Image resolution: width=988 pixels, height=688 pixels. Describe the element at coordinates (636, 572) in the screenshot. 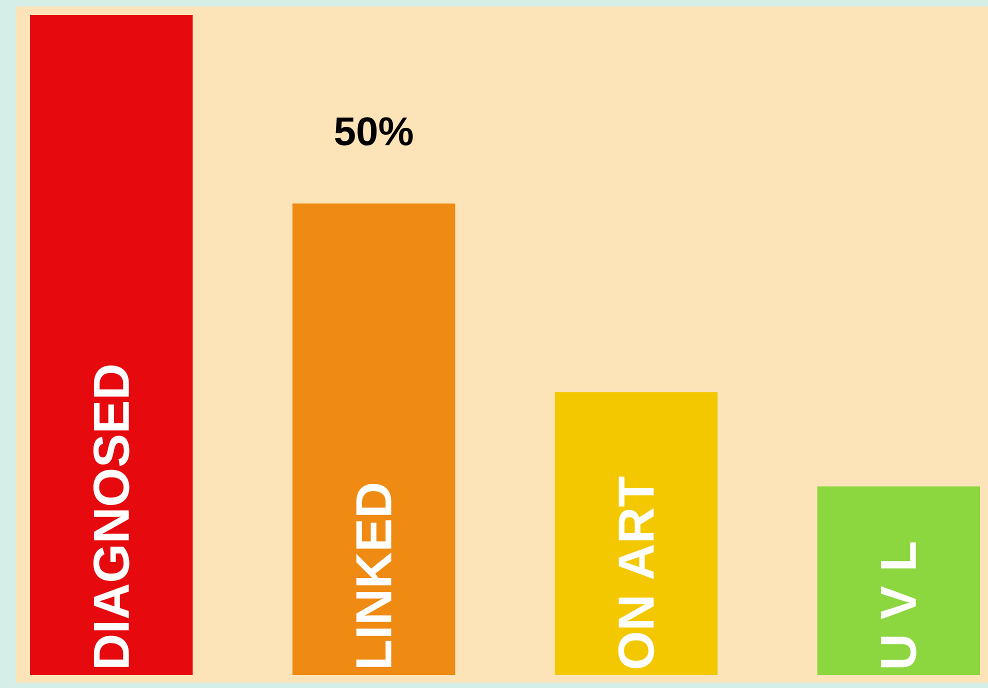

I see `x-tick-label: ON ART` at that location.